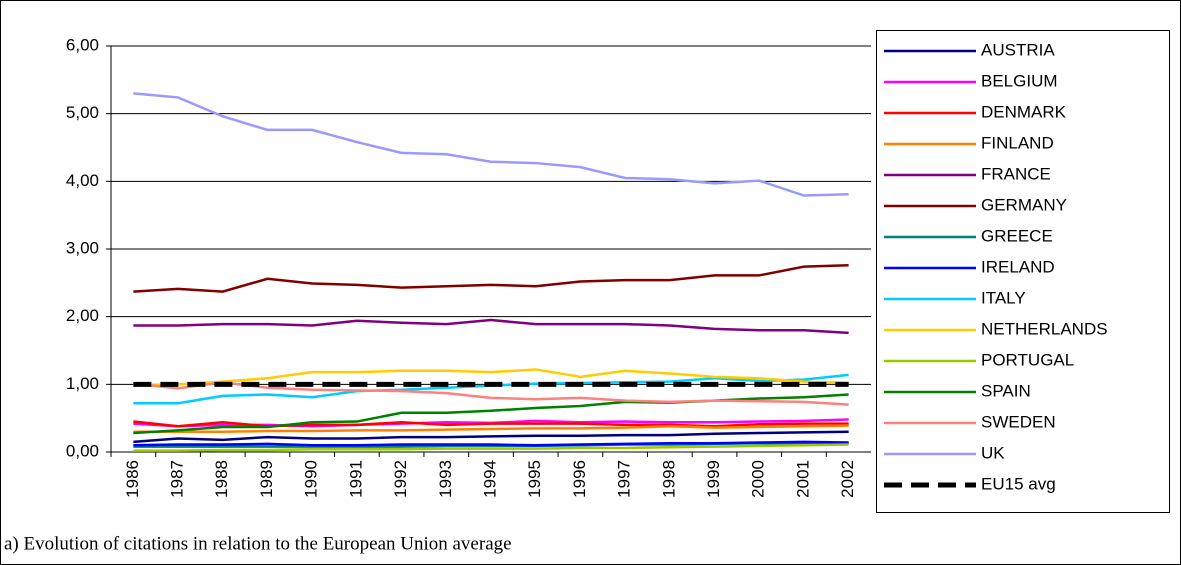 The width and height of the screenshot is (1181, 565). What do you see at coordinates (713, 479) in the screenshot?
I see `x-tick-label: 1999` at bounding box center [713, 479].